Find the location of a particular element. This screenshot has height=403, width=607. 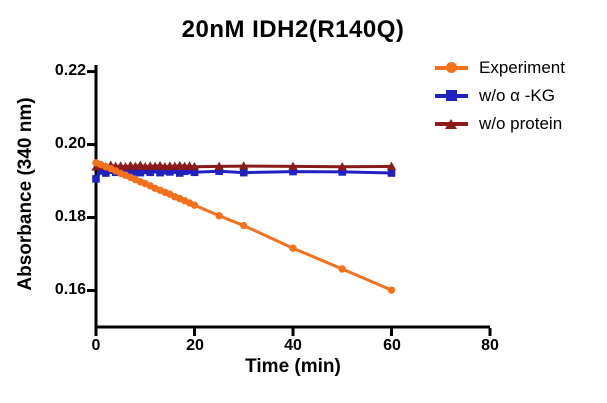

legend-item-wo-alpha-kg: w/o α -KG is located at coordinates (495, 96).